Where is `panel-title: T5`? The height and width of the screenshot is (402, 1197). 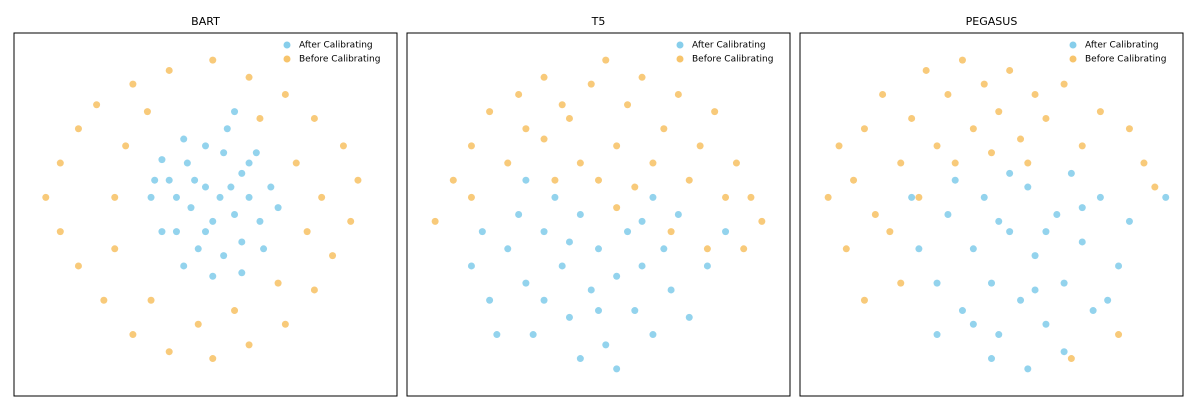 panel-title: T5 is located at coordinates (598, 21).